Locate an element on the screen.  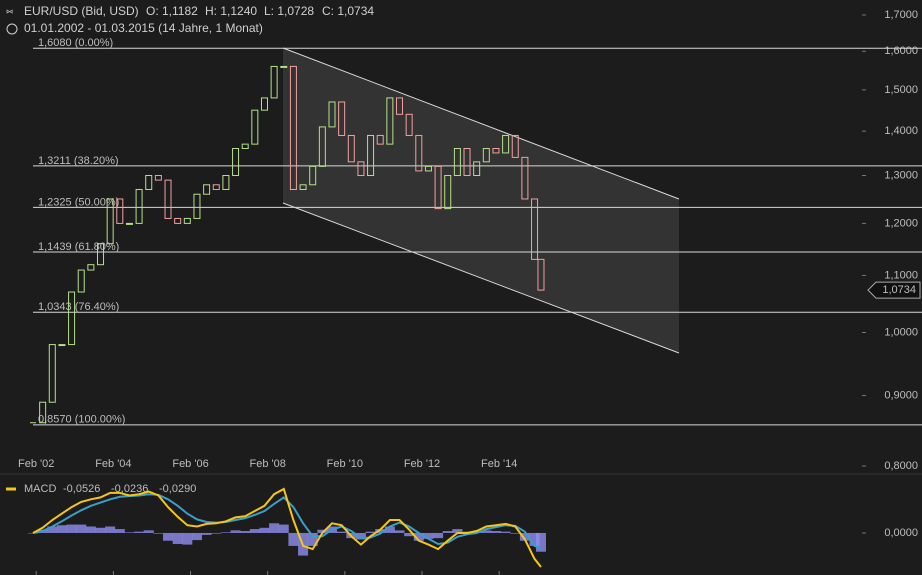
ohlc-close: C: 1,0734 is located at coordinates (348, 11).